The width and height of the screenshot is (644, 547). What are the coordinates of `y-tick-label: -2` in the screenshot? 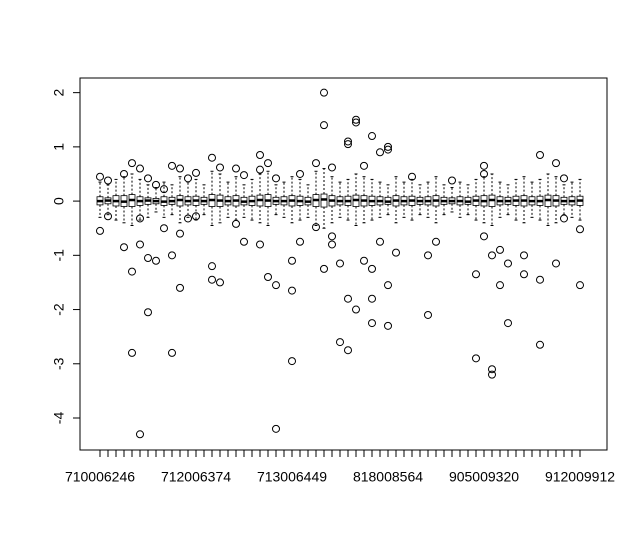 It's located at (59, 309).